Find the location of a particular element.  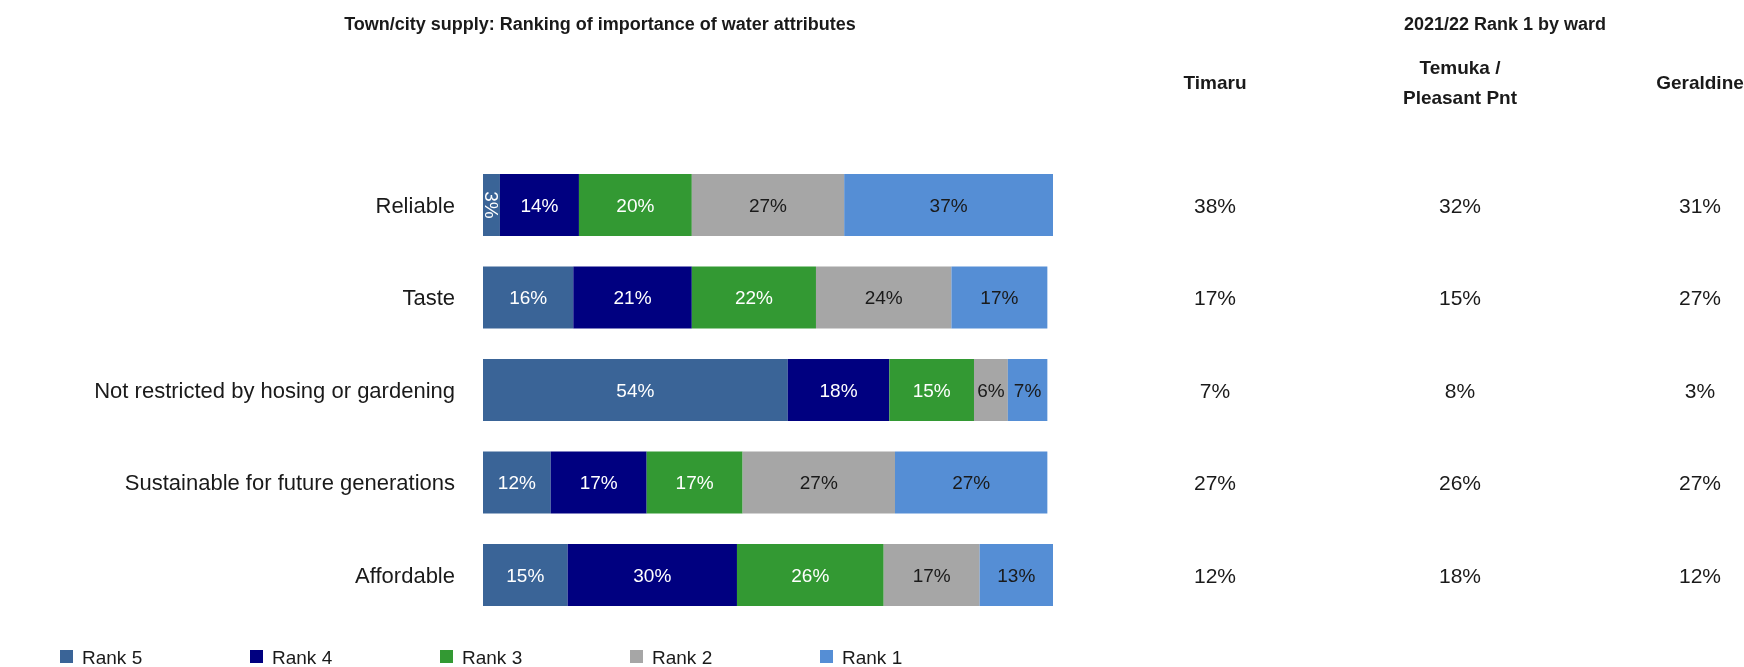

text: 8% is located at coordinates (1460, 390).